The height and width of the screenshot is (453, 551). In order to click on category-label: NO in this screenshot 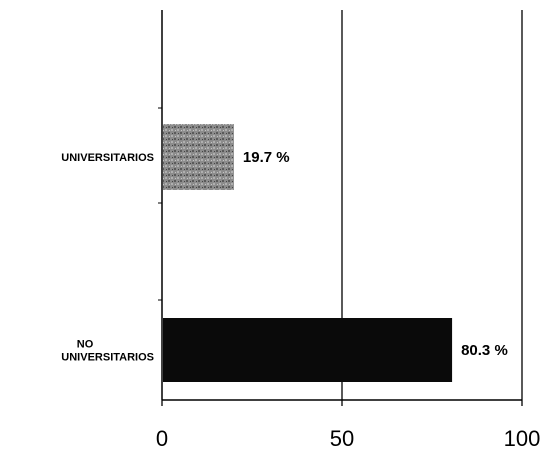, I will do `click(85, 345)`.